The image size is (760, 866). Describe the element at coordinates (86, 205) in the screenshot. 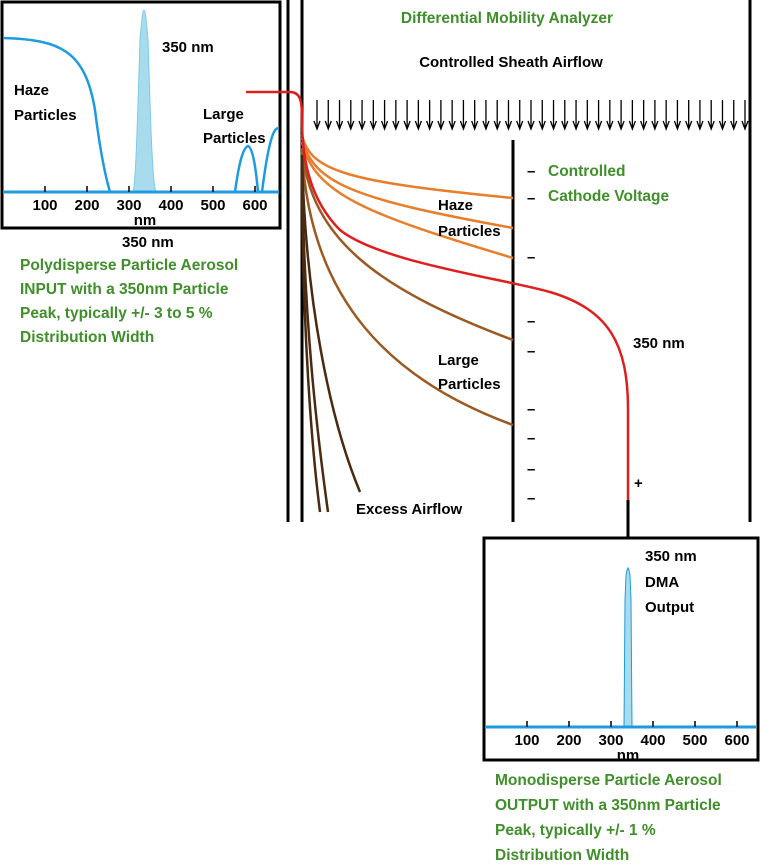

I see `input-tick-200: 200` at that location.